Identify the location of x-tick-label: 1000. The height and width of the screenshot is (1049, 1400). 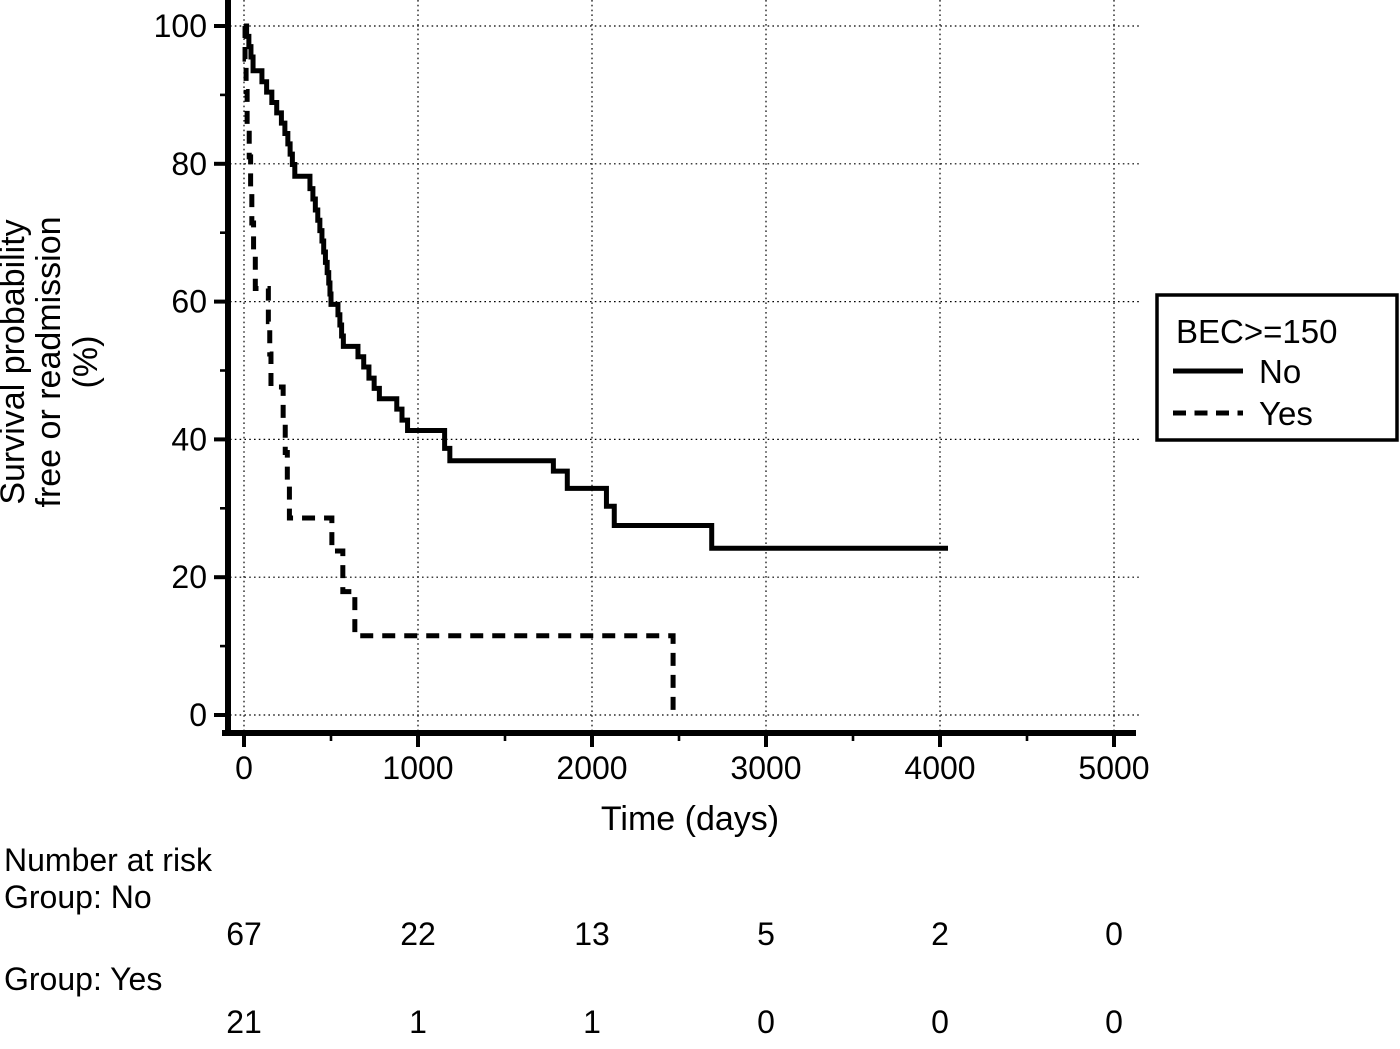
(417, 768).